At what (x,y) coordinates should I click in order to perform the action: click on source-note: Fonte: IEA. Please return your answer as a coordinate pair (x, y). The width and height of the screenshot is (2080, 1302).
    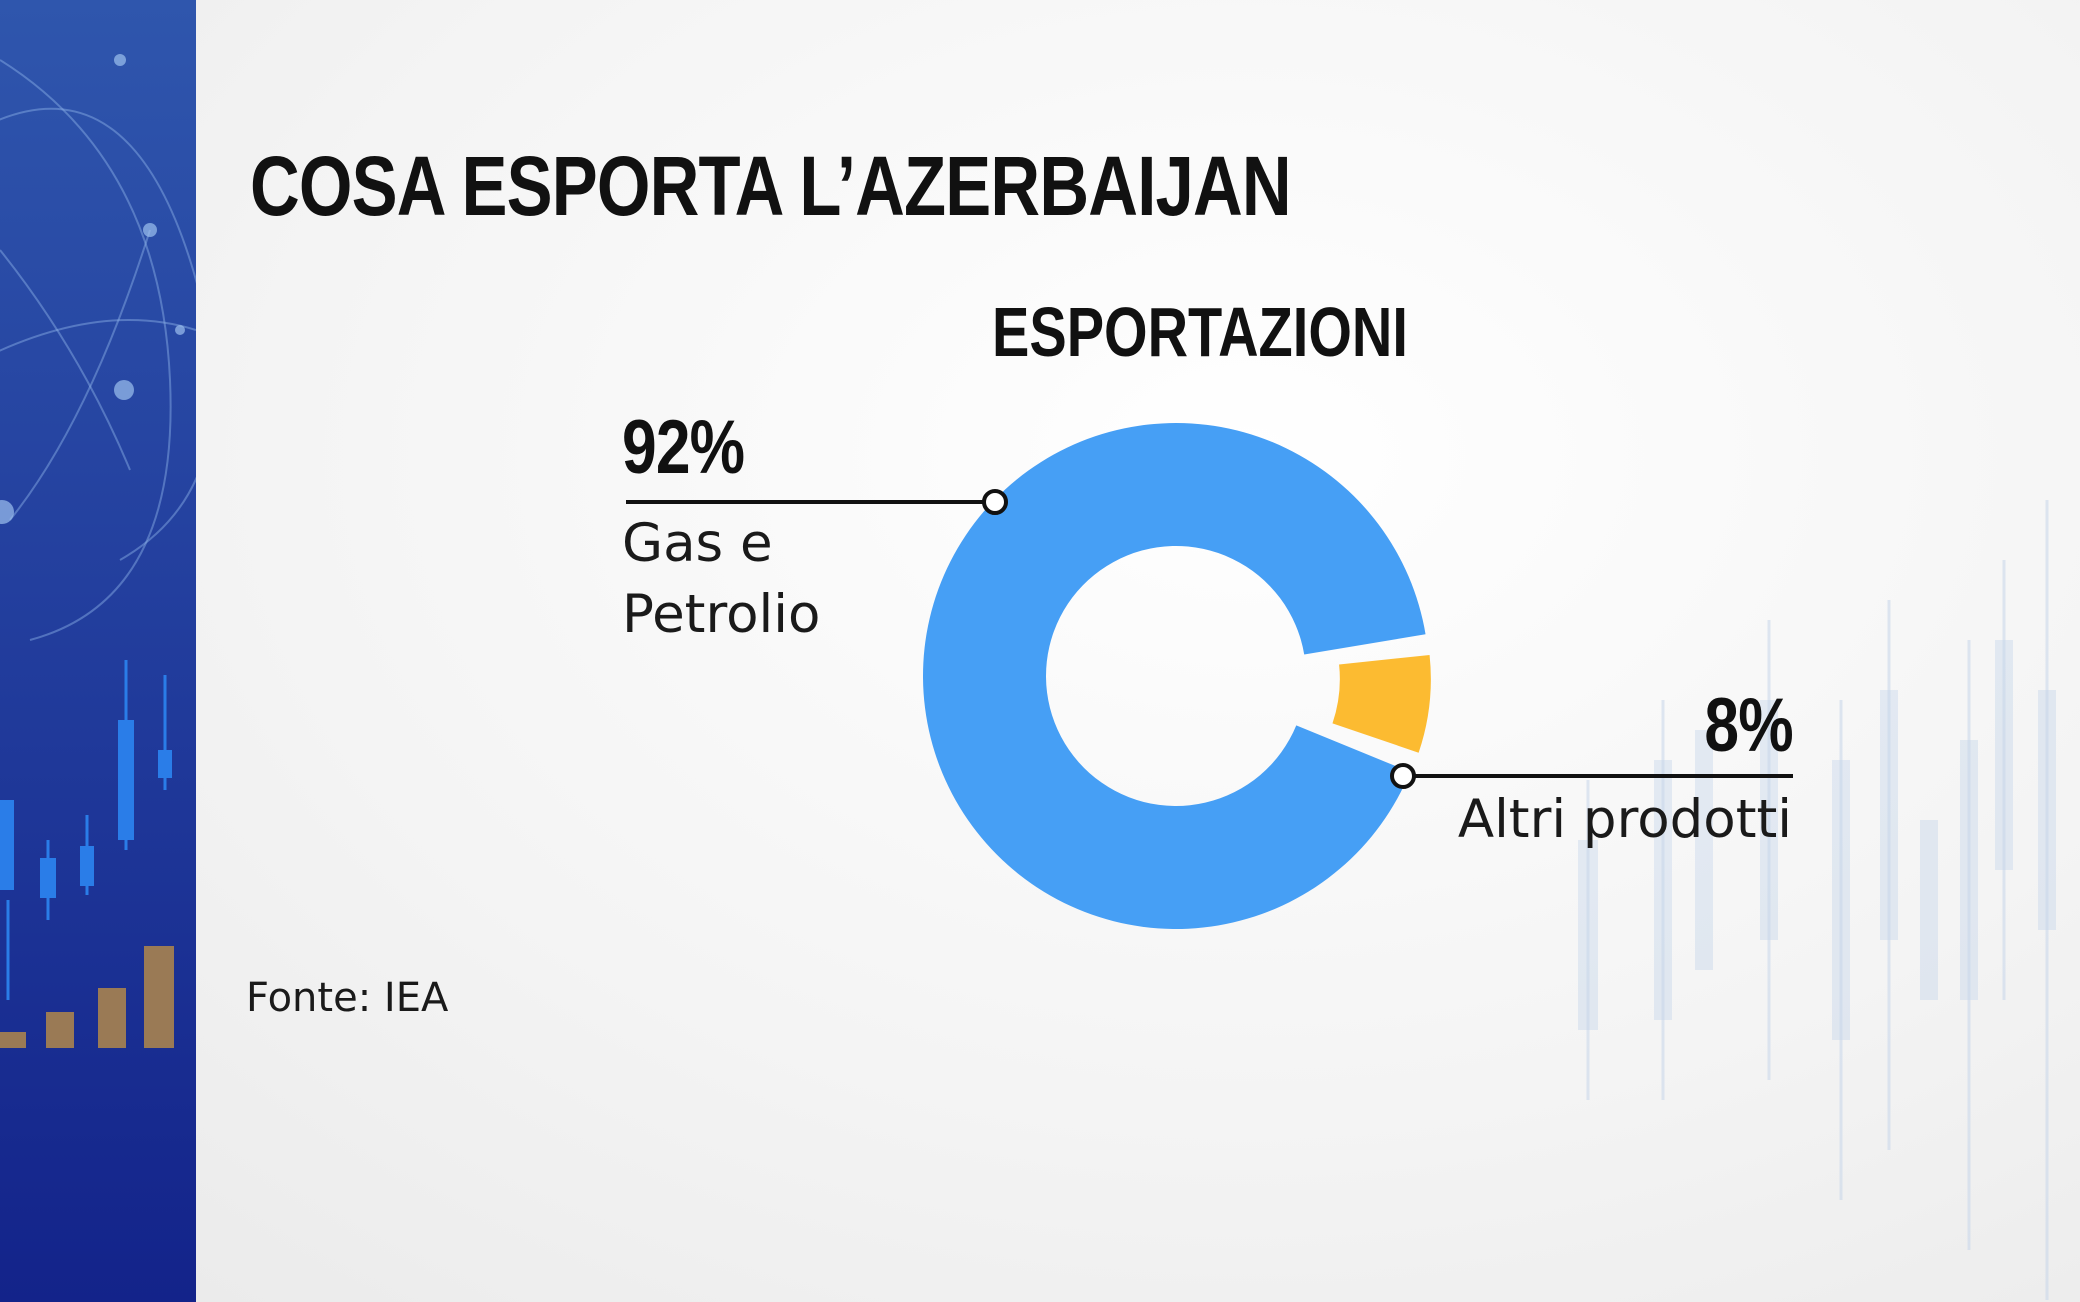
    Looking at the image, I should click on (347, 998).